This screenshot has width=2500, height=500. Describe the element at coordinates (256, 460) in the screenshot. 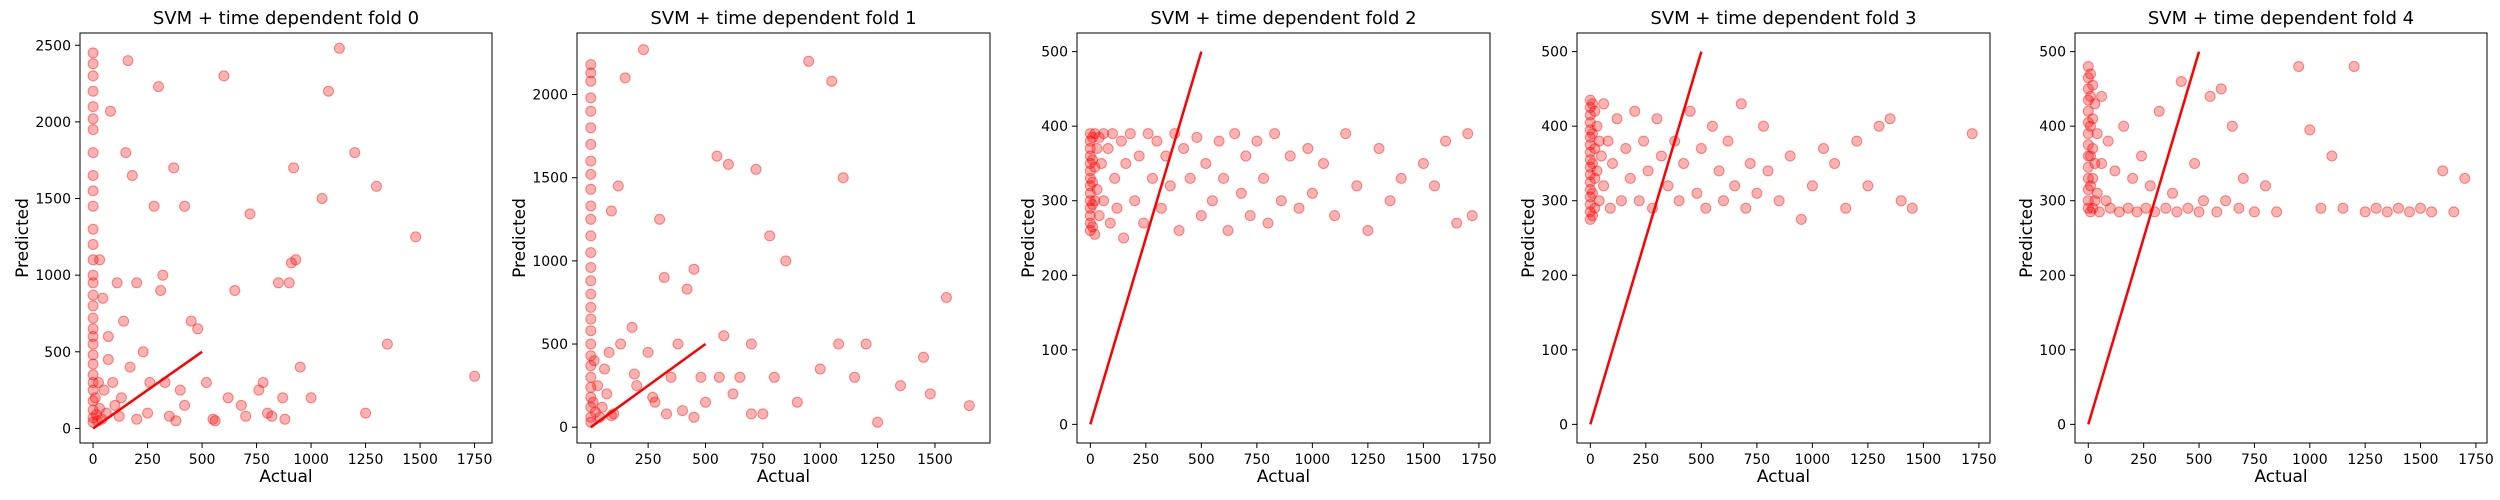

I see `x-tick-label: 750` at that location.